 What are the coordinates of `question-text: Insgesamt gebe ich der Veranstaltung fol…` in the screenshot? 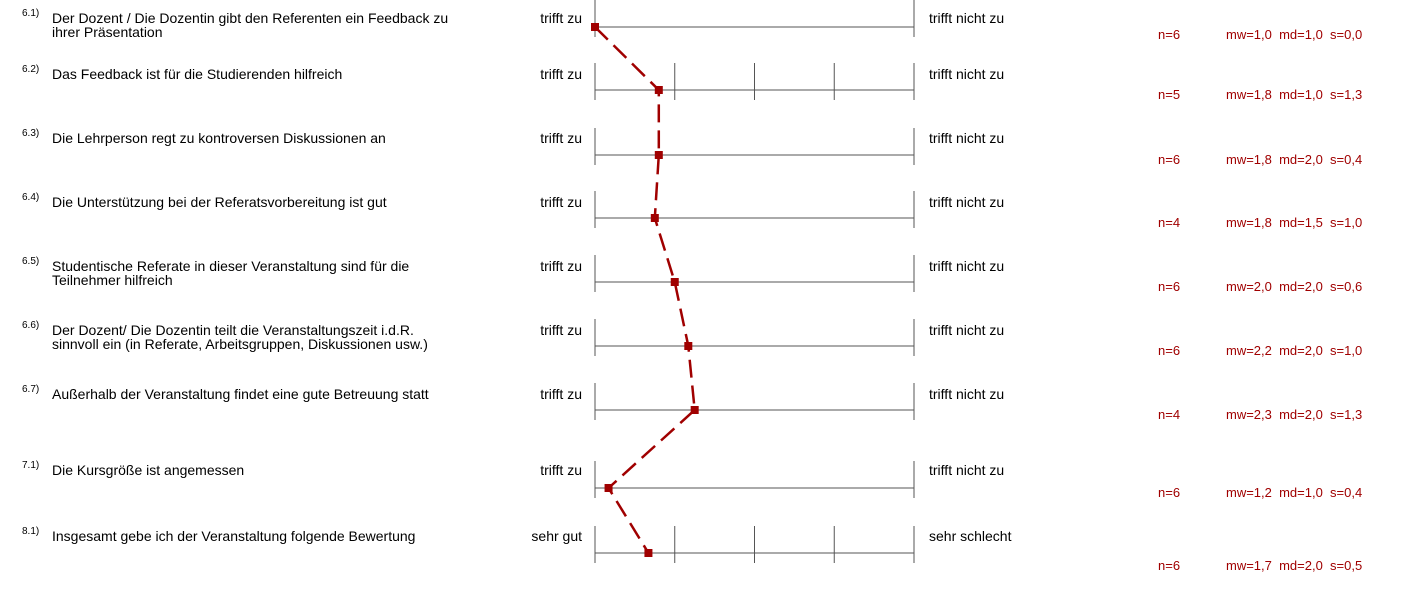 It's located at (234, 536).